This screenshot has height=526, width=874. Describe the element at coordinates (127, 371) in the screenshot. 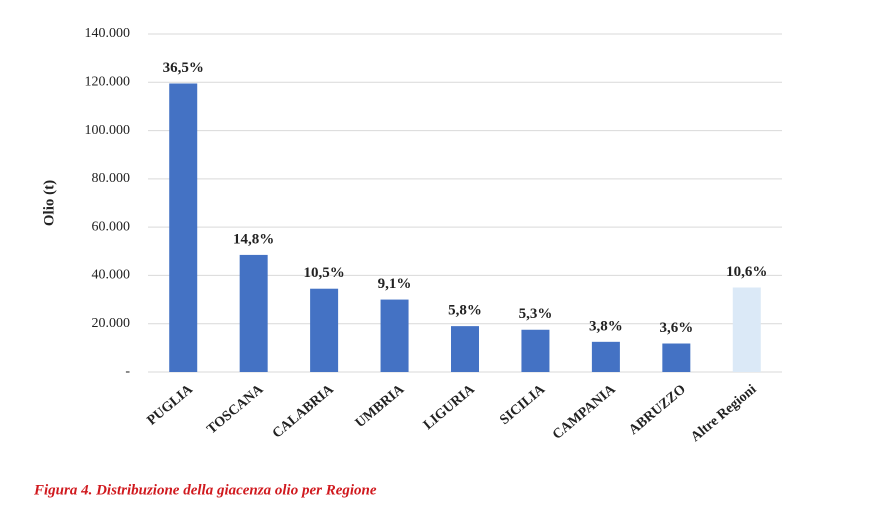

I see `y-tick-label: -` at that location.